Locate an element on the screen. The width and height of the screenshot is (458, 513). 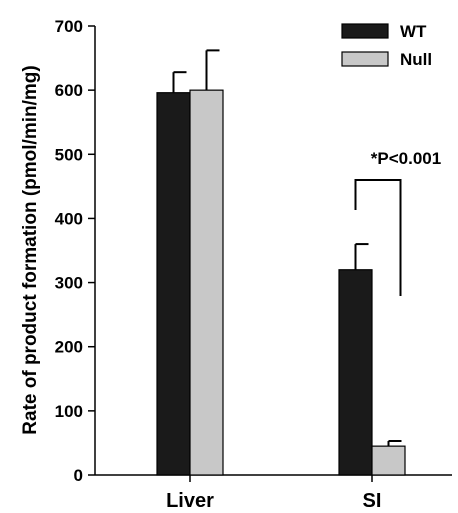
legend-label-null: Null is located at coordinates (416, 59).